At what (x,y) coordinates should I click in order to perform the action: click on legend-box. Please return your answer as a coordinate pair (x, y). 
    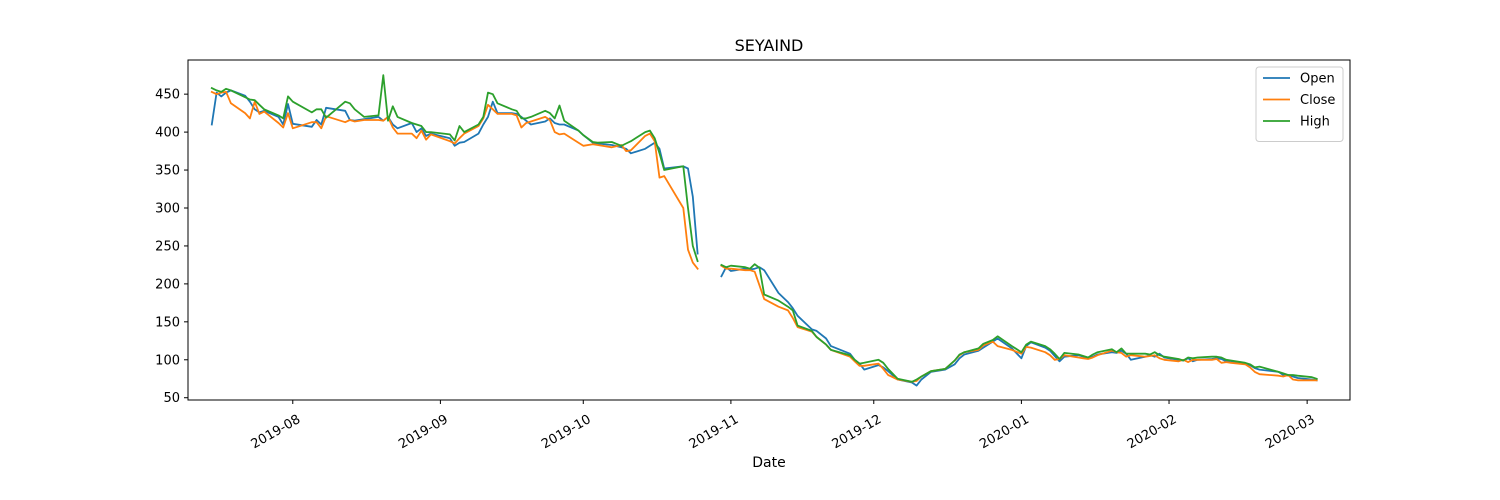
    Looking at the image, I should click on (1299, 104).